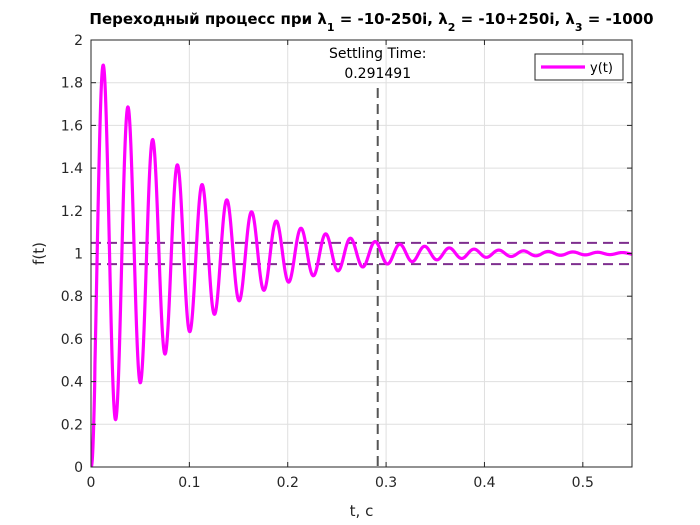 The height and width of the screenshot is (525, 700). I want to click on y-tick-label: 1.6, so click(72, 126).